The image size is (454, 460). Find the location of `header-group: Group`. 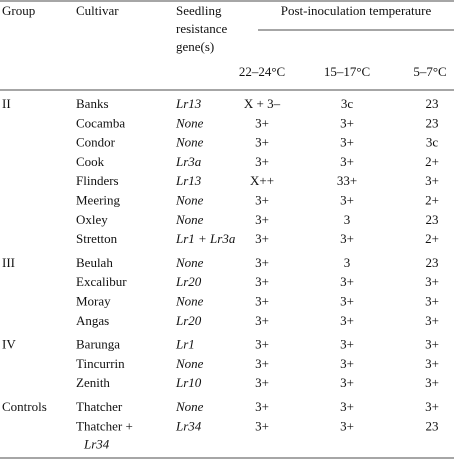

header-group: Group is located at coordinates (18, 10).